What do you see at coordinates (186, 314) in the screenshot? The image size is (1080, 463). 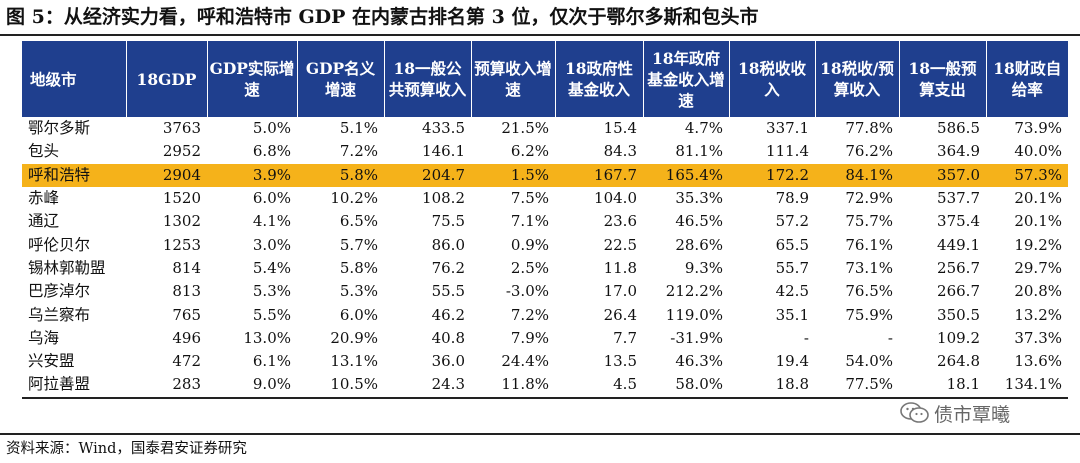 I see `table-cell: 765` at bounding box center [186, 314].